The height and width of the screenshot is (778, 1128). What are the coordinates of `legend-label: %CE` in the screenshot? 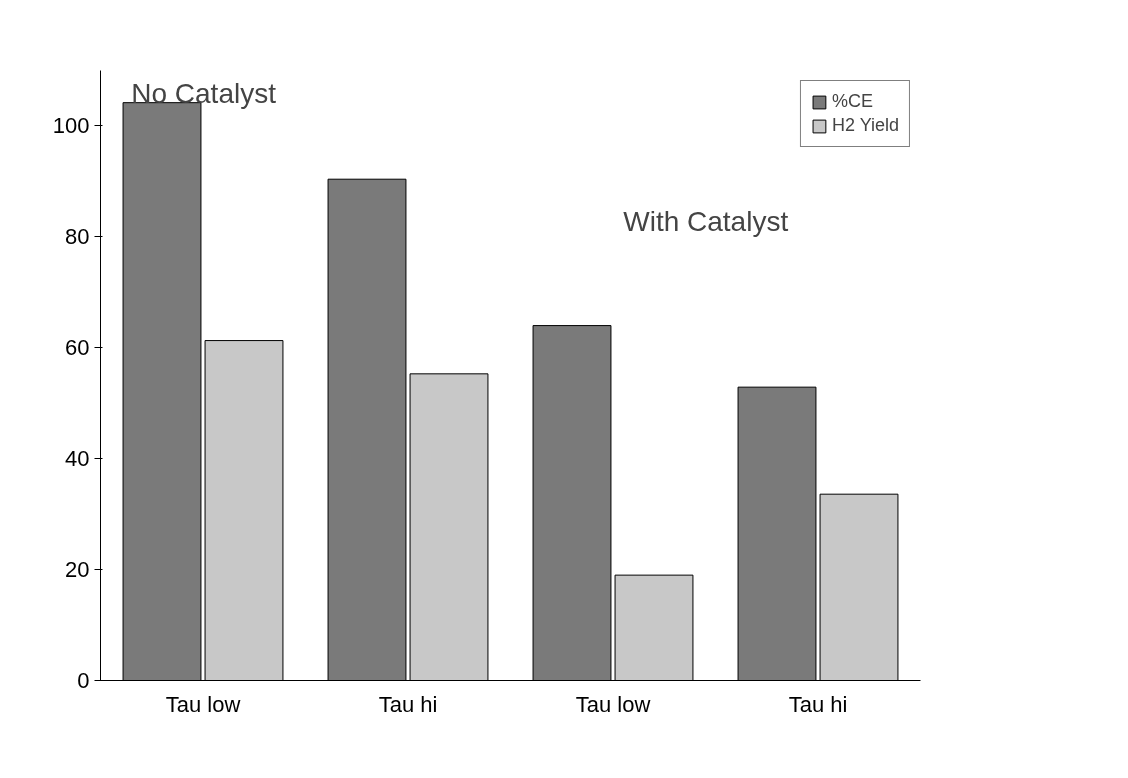 It's located at (852, 101).